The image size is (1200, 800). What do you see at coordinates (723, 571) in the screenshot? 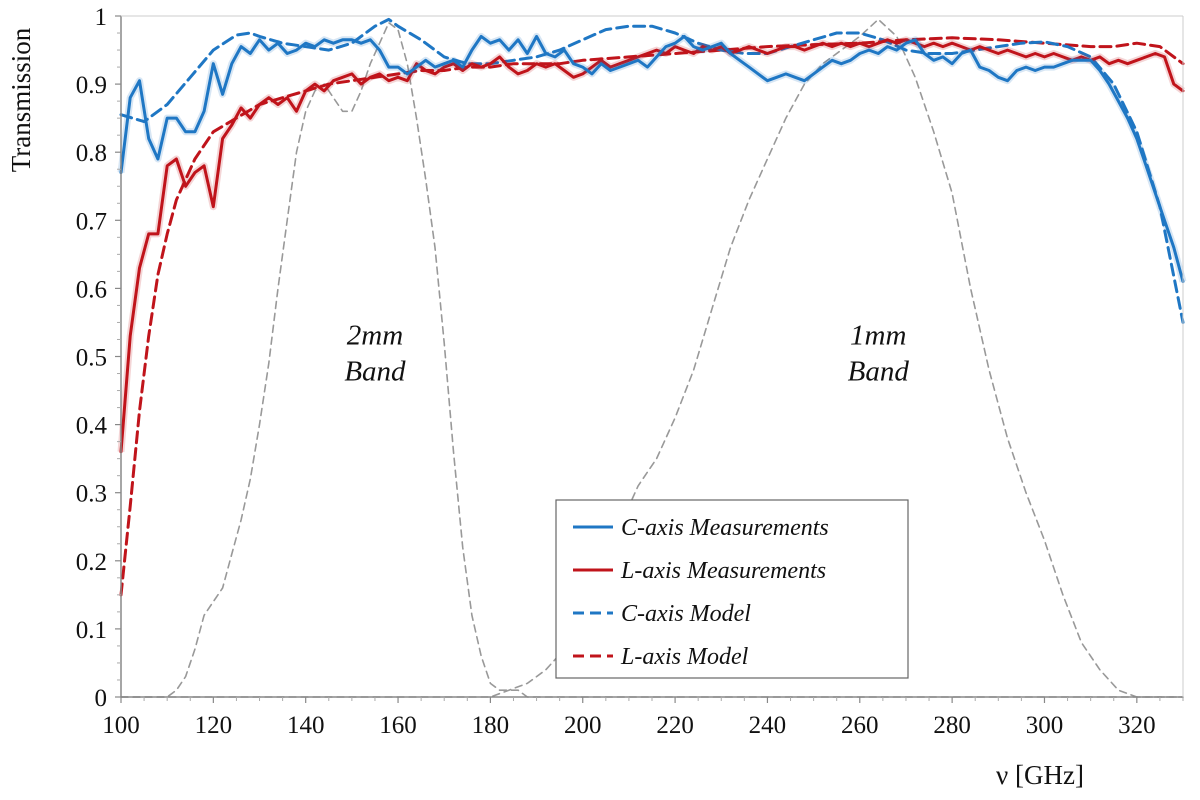
I see `legend-entry-label: L-axis Measurements` at bounding box center [723, 571].